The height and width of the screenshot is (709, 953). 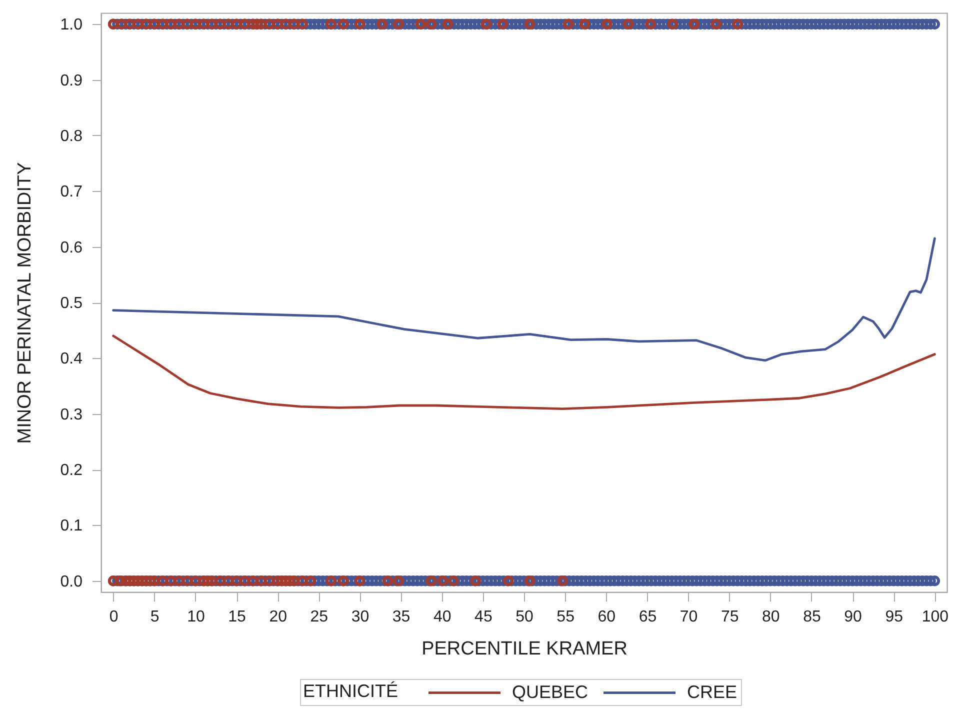 I want to click on x-tick-label: 30, so click(x=360, y=617).